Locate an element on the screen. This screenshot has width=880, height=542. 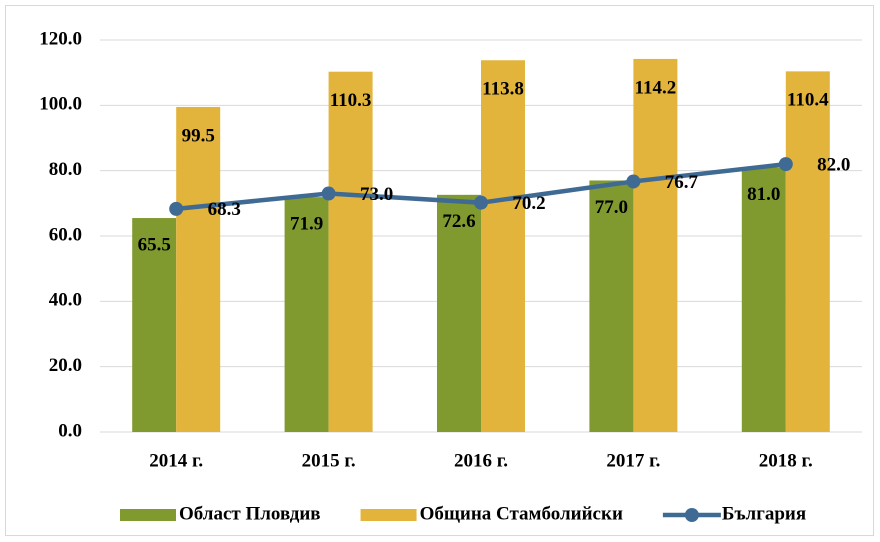
data-label: 72.6 is located at coordinates (458, 221).